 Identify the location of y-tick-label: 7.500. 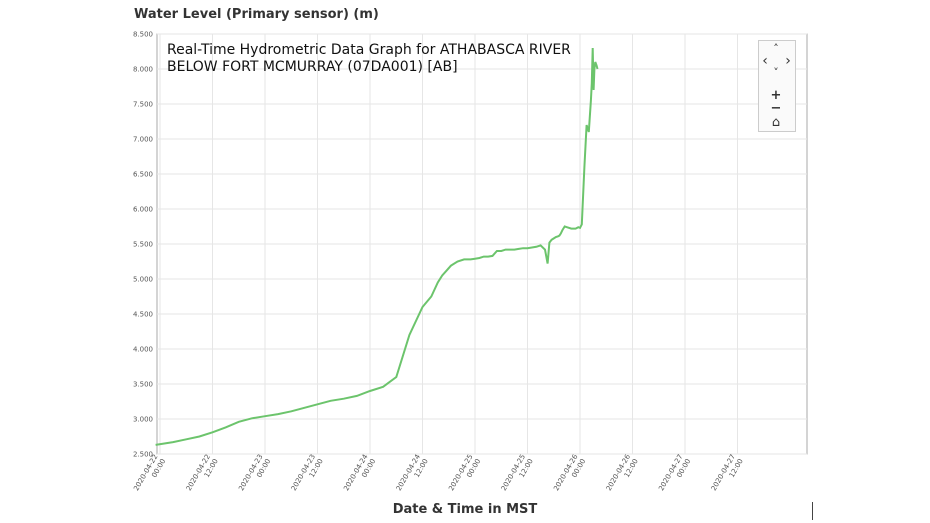
(143, 105).